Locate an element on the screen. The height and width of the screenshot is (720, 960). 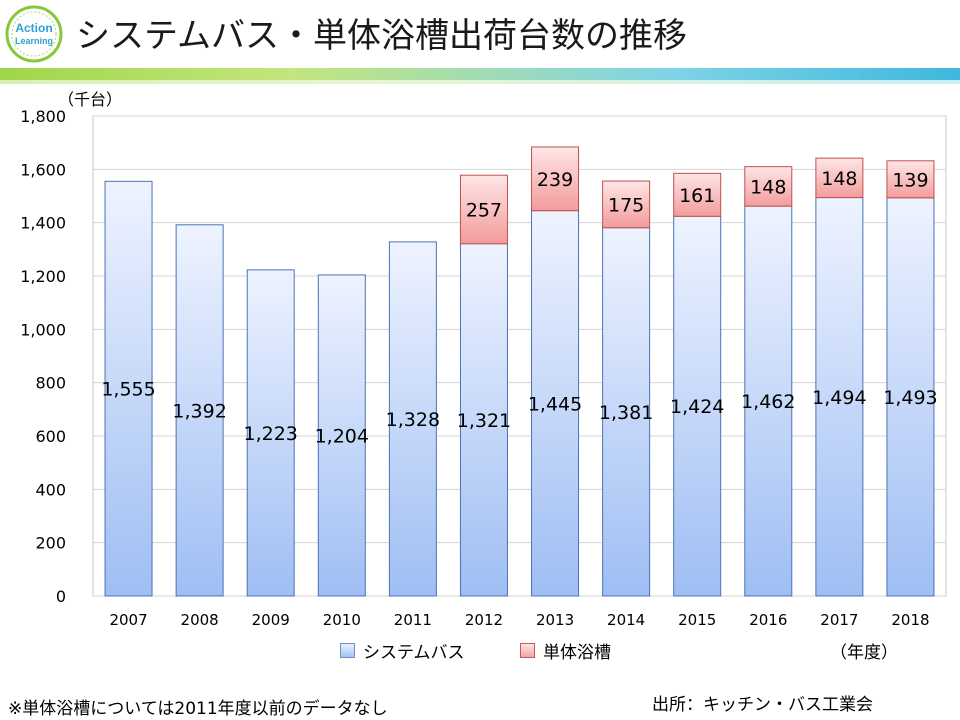
y-tick-label: 600 is located at coordinates (50, 436).